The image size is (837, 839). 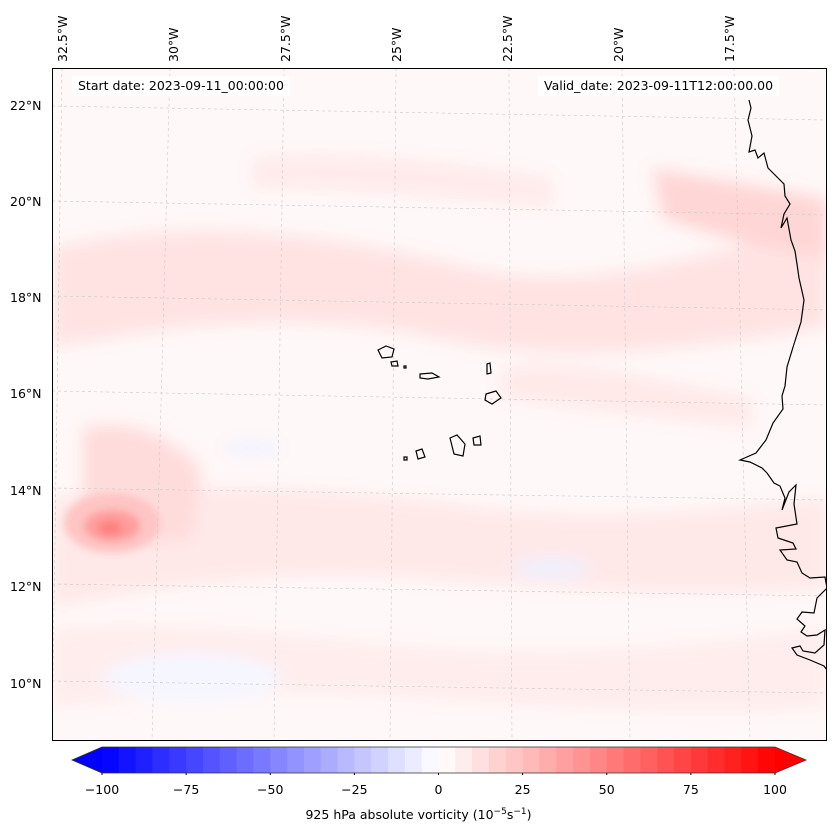 I want to click on vorticity-maximum, so click(x=112, y=523).